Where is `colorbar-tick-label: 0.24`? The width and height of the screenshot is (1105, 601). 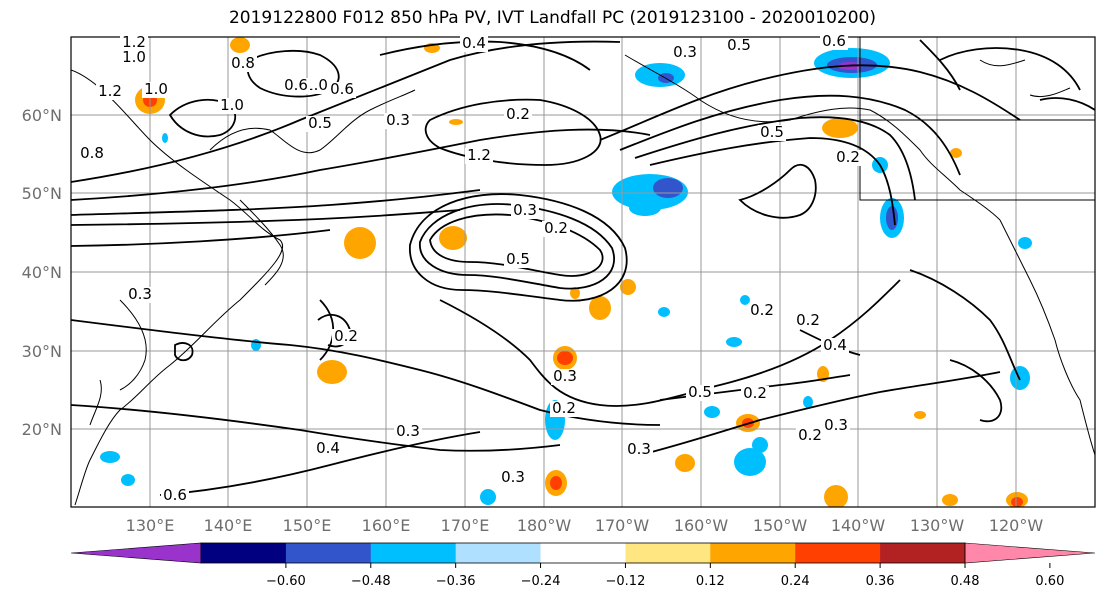
colorbar-tick-label: 0.24 is located at coordinates (795, 581).